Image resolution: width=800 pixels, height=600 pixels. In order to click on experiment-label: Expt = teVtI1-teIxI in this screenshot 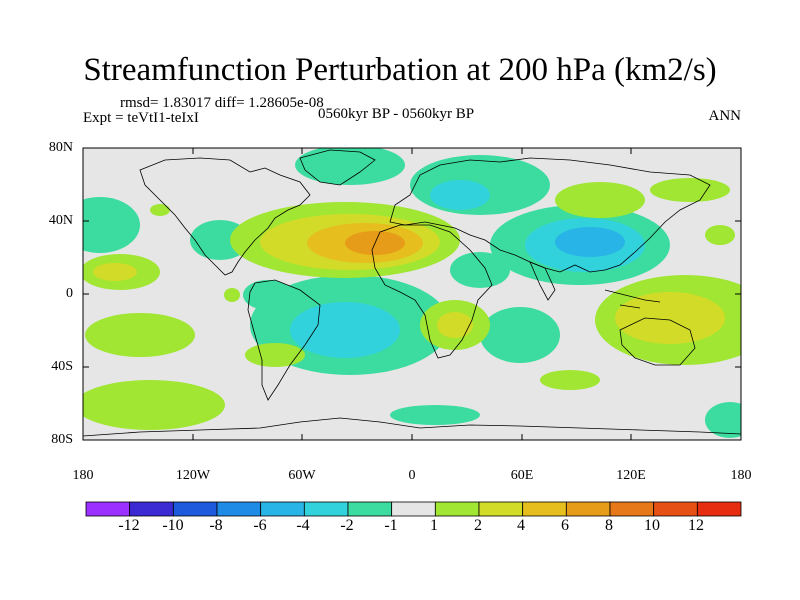, I will do `click(141, 118)`.